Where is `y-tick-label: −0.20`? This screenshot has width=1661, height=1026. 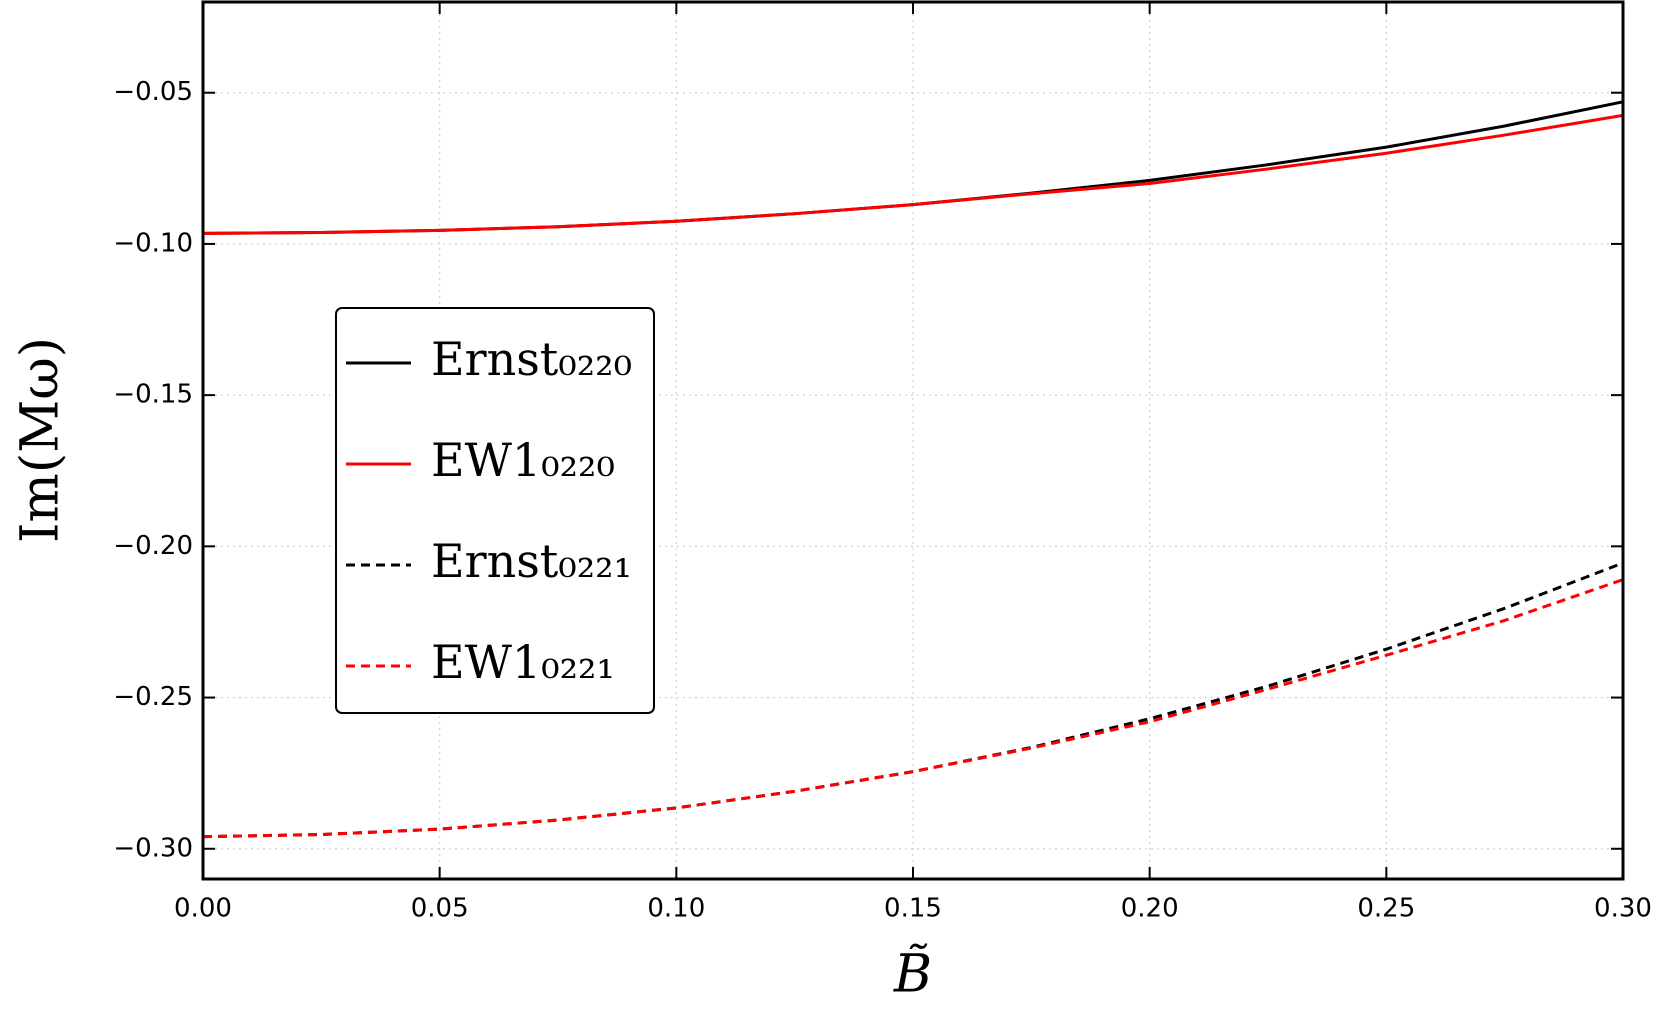 y-tick-label: −0.20 is located at coordinates (153, 546).